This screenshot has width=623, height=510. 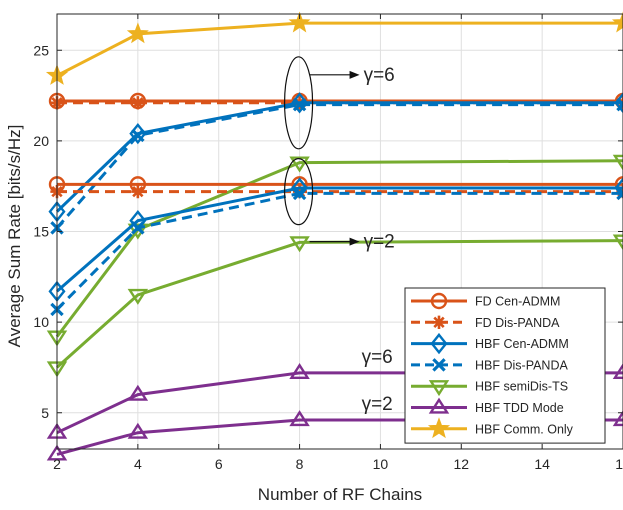 What do you see at coordinates (461, 464) in the screenshot?
I see `x-tick-label: 12` at bounding box center [461, 464].